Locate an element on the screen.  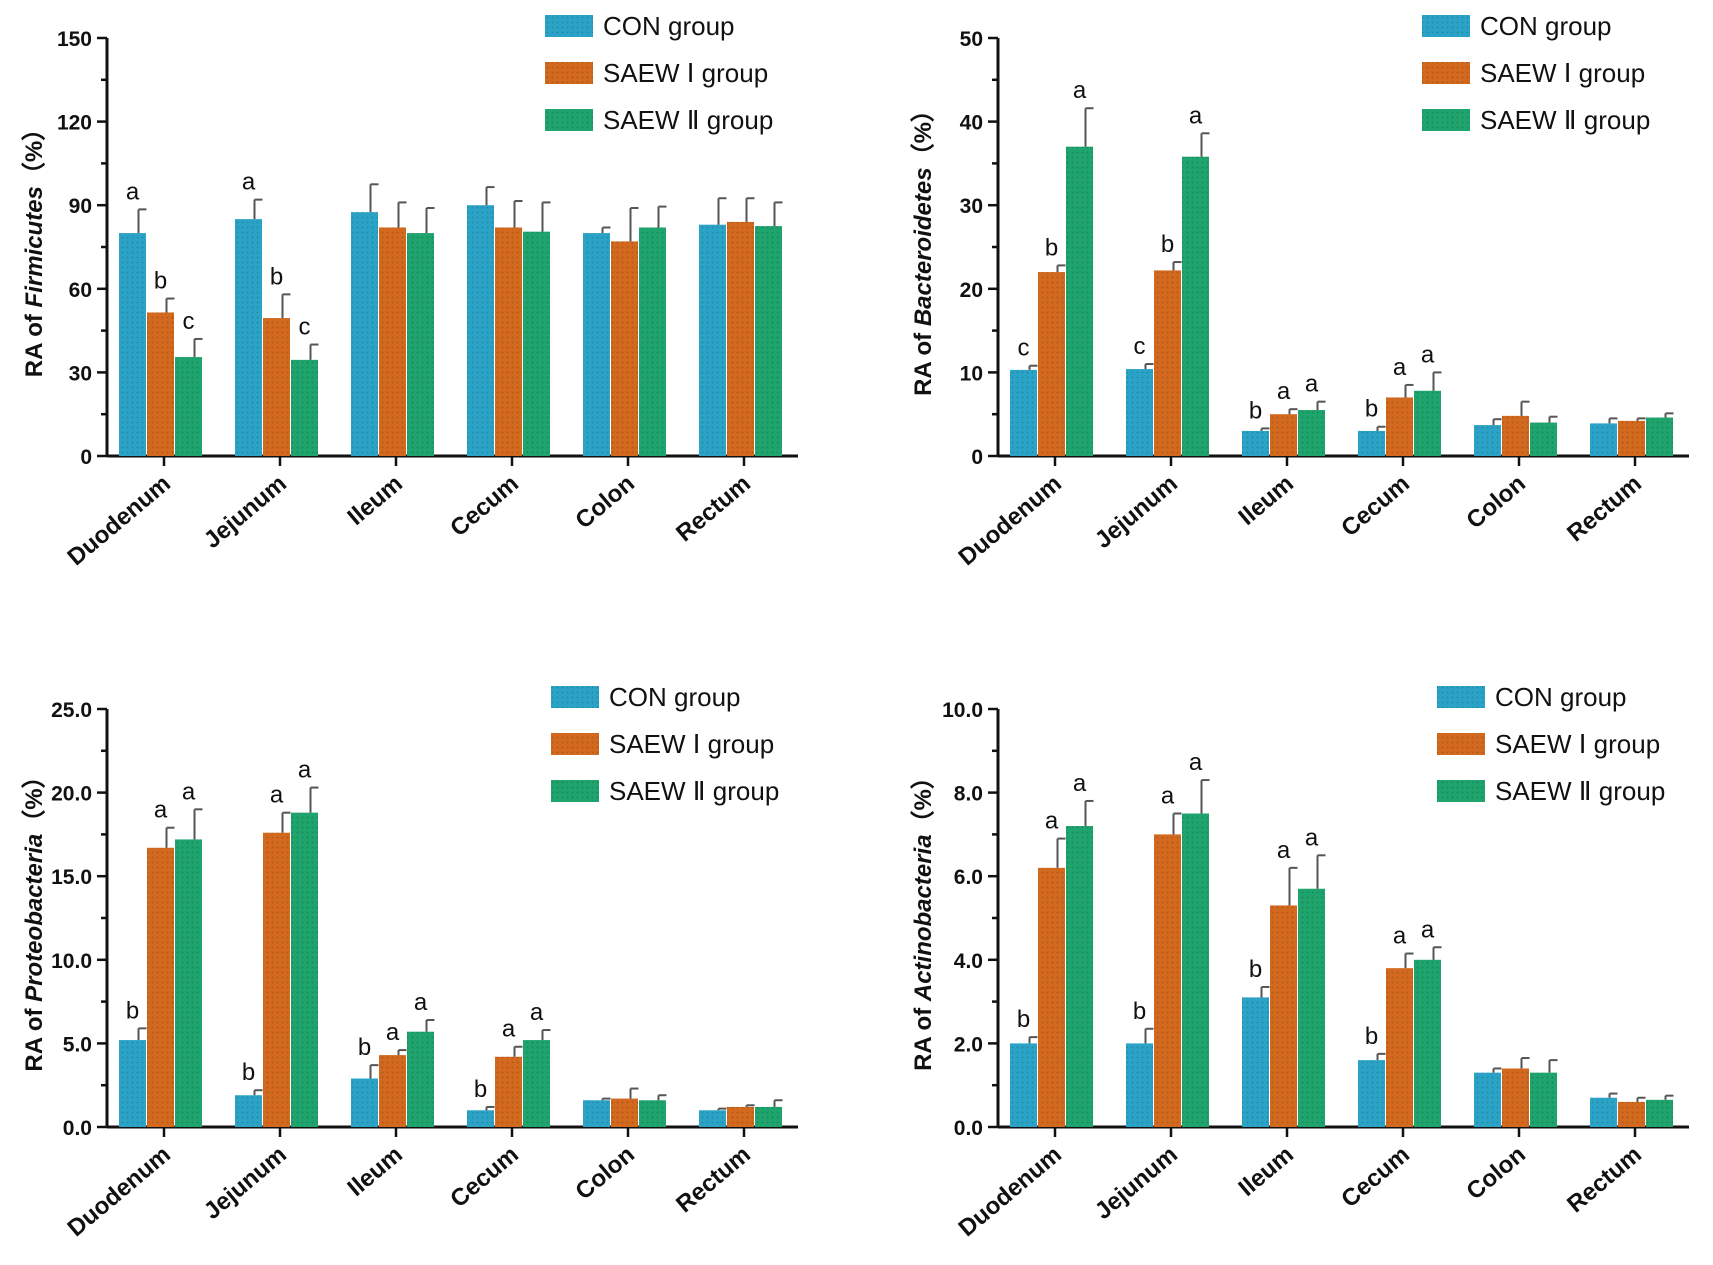
y-tick-label: 40 is located at coordinates (971, 123).